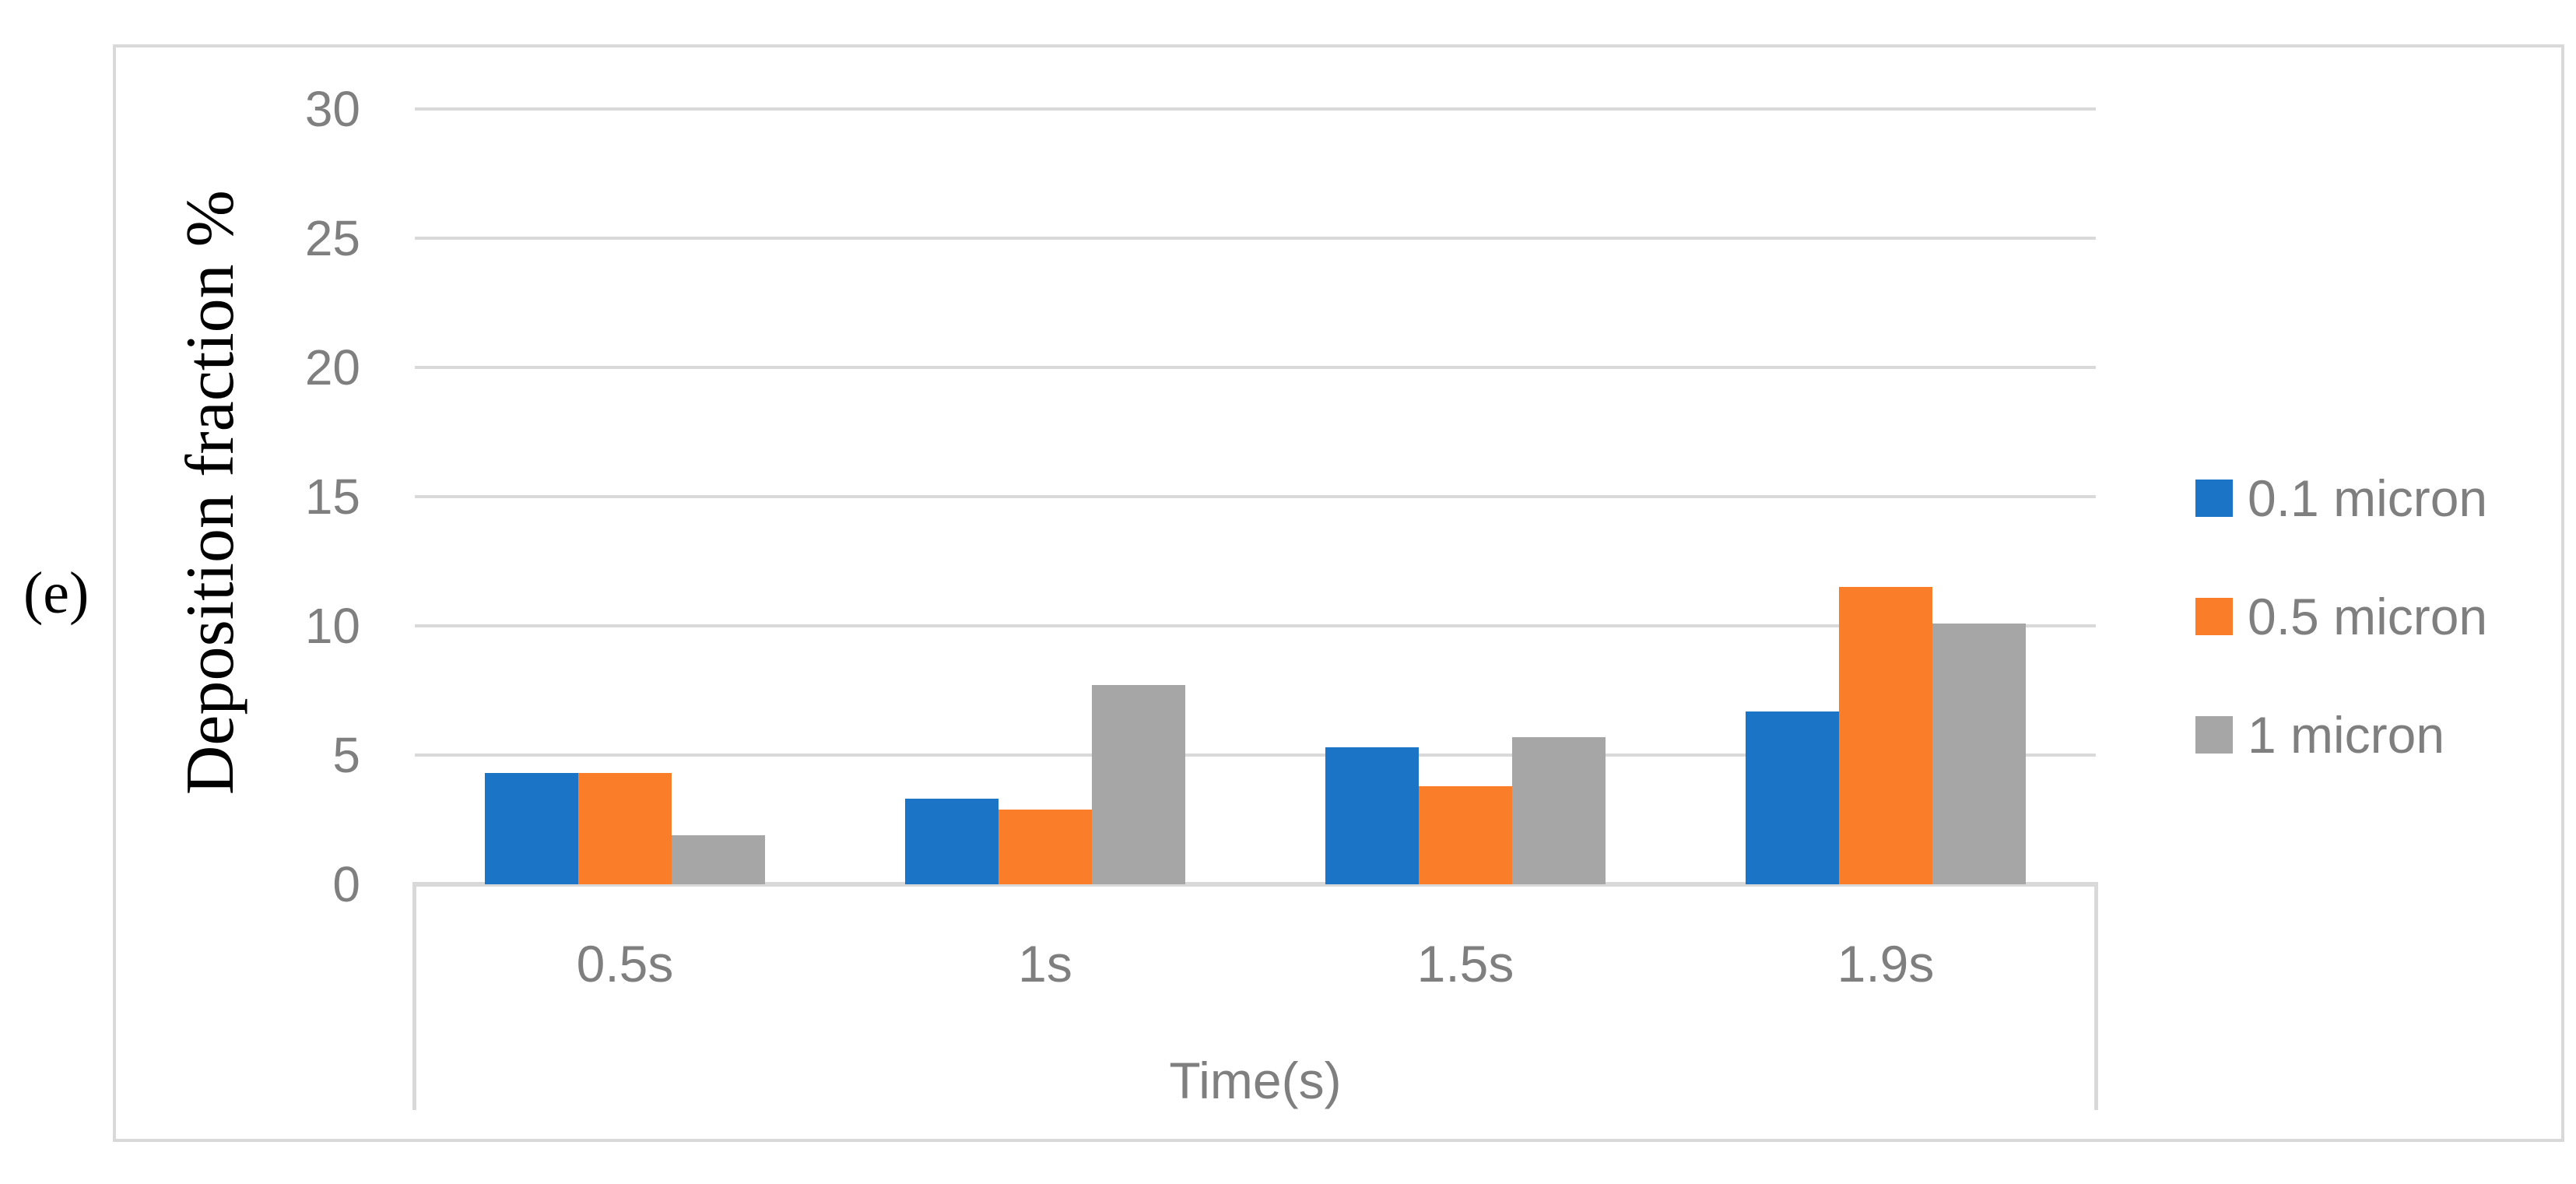  What do you see at coordinates (1255, 884) in the screenshot?
I see `x-axis-line` at bounding box center [1255, 884].